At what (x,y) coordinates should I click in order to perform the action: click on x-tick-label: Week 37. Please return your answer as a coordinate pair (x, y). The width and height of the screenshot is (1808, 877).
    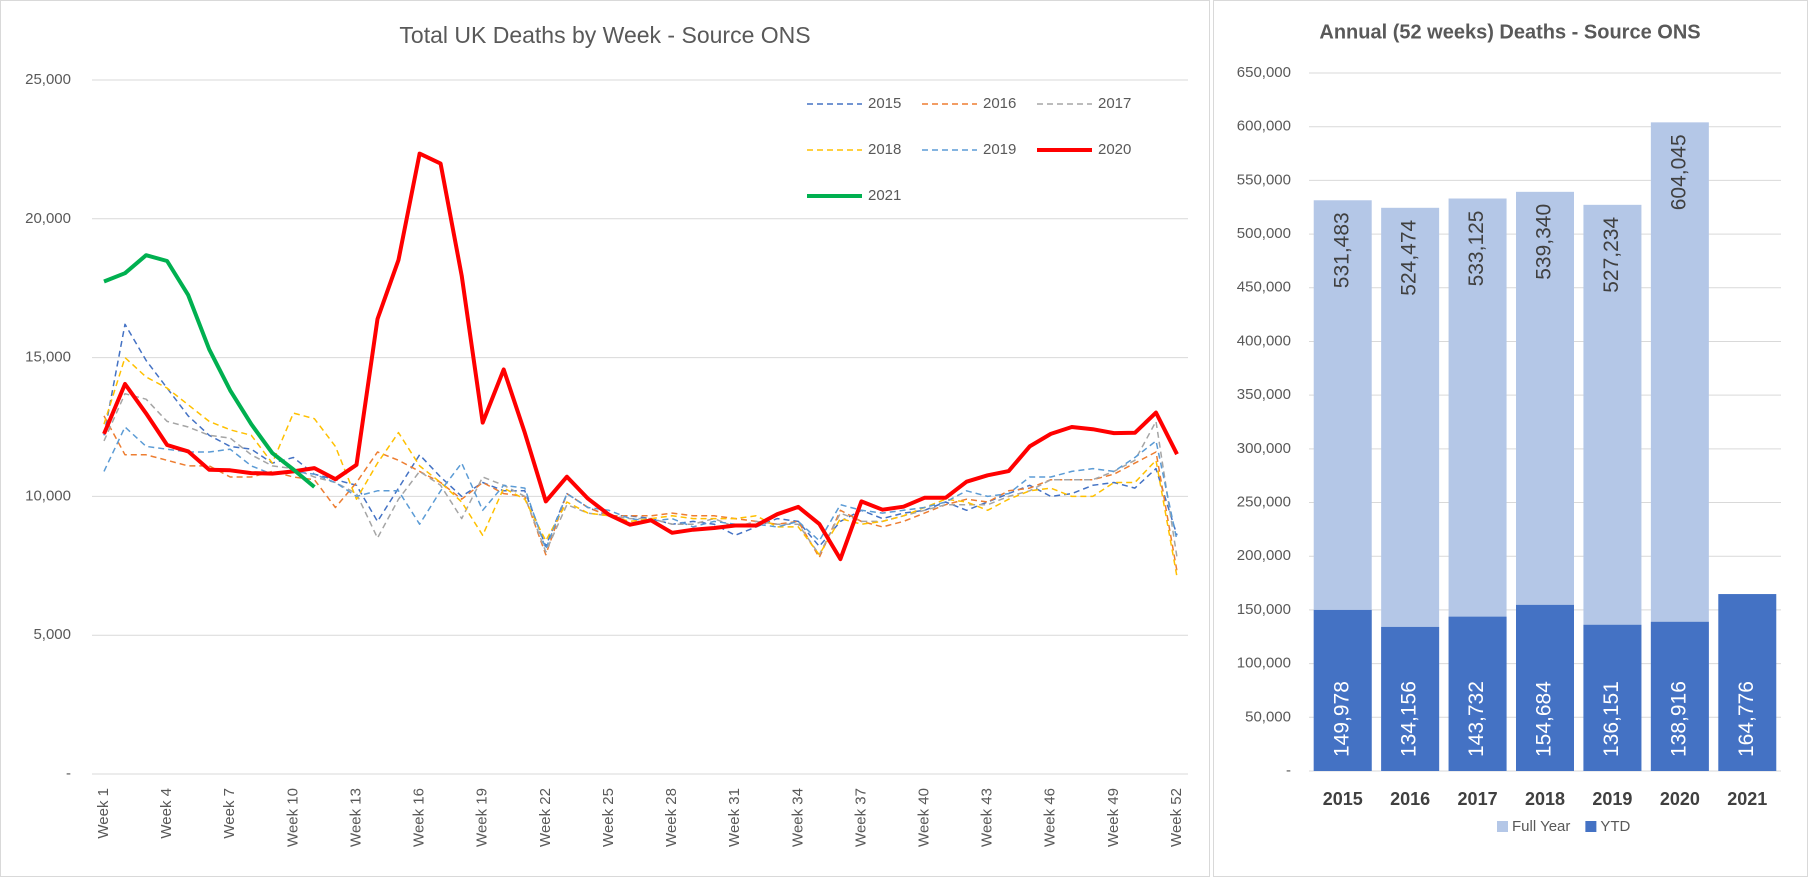
    Looking at the image, I should click on (860, 817).